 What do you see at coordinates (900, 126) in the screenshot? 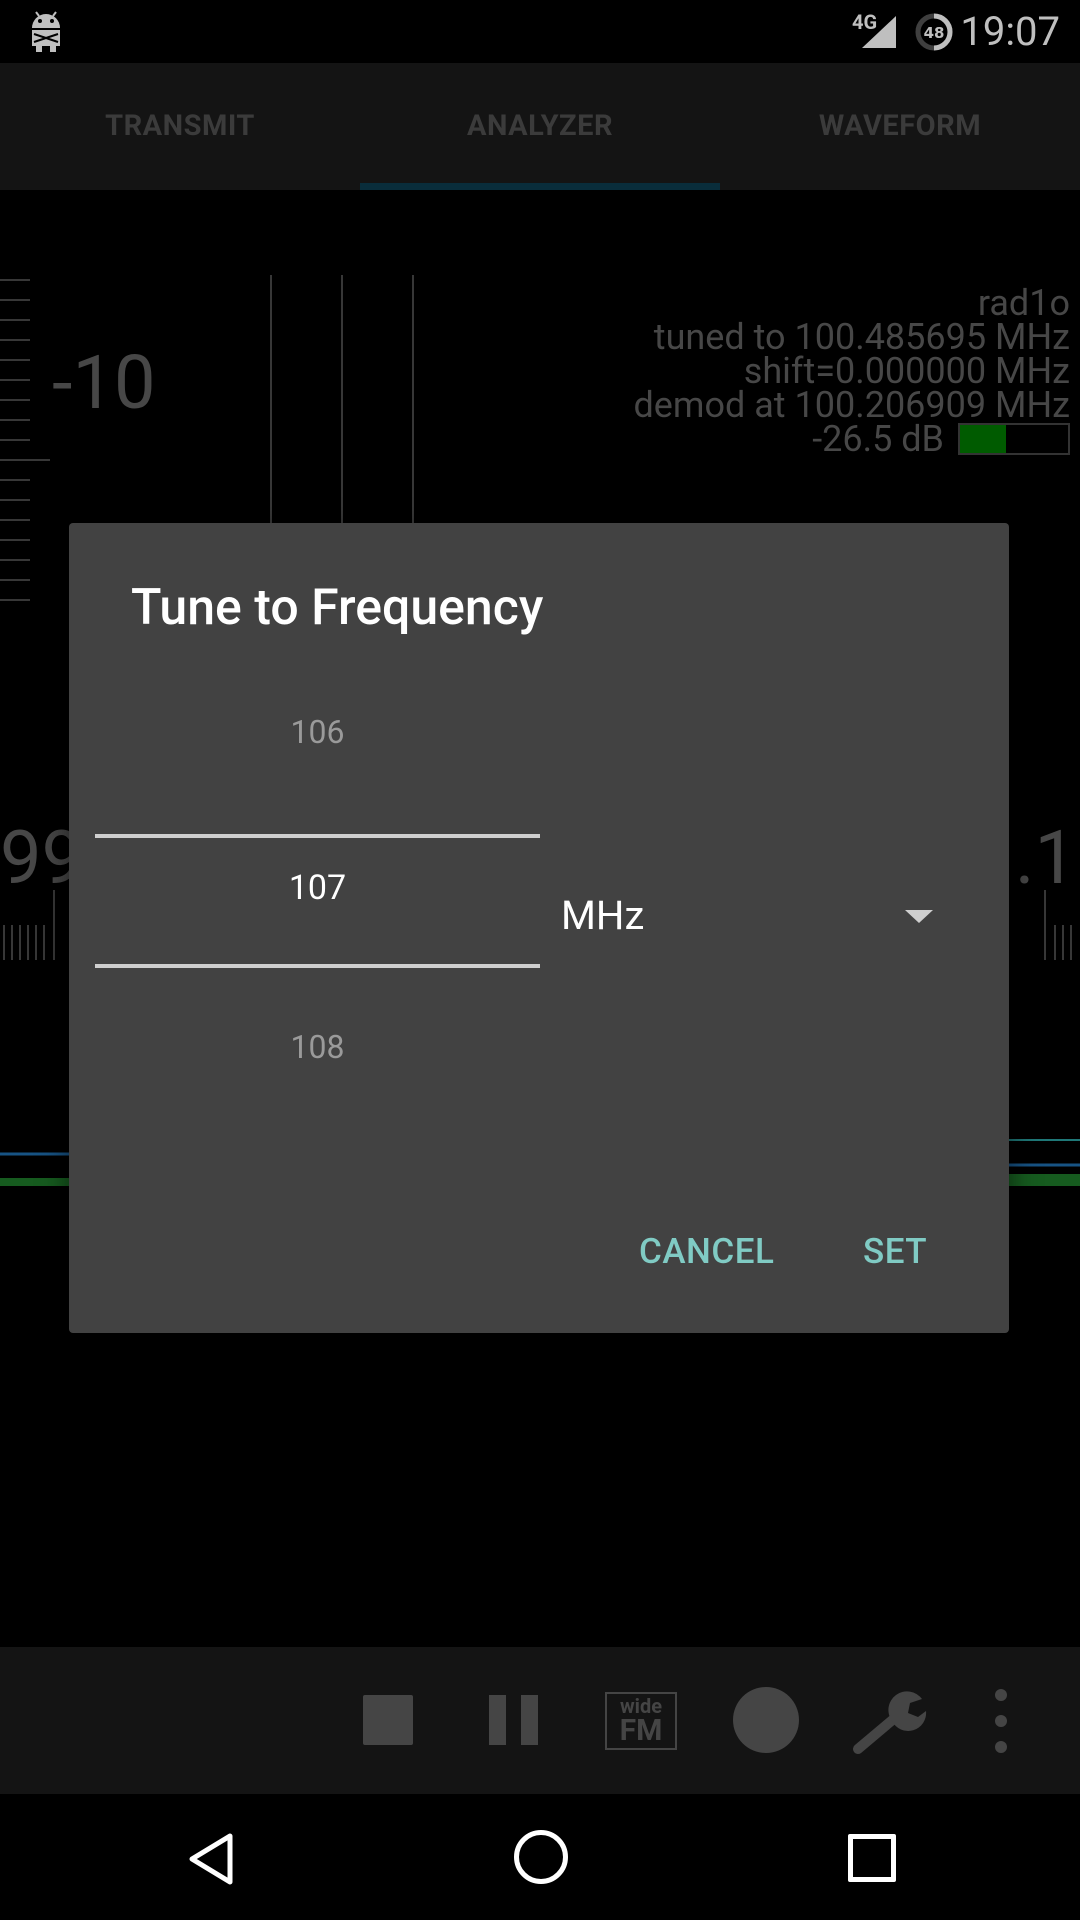
I see `tab-waveform: WAVEFORM` at bounding box center [900, 126].